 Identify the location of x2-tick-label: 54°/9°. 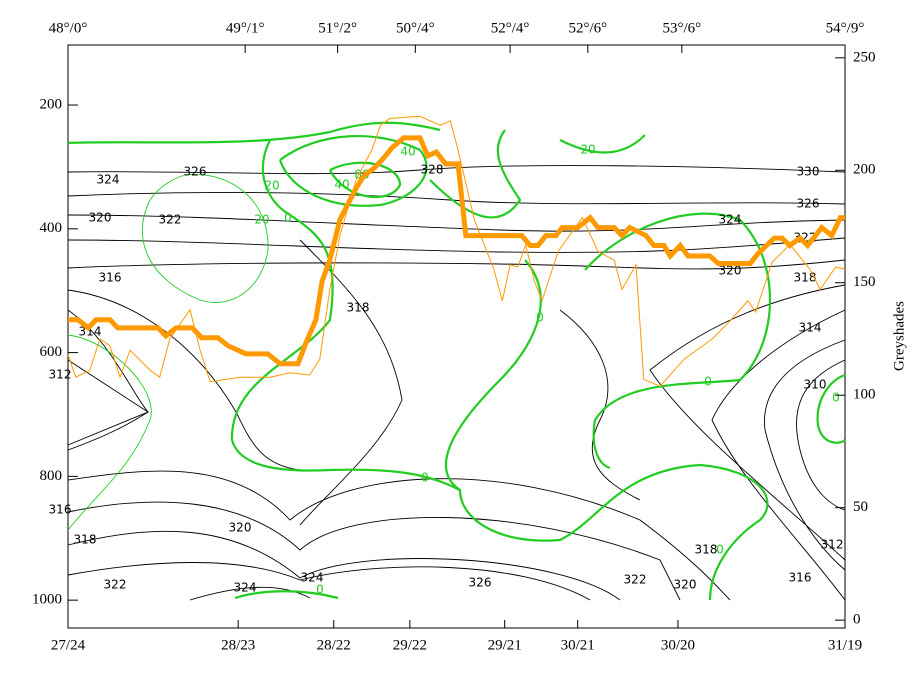
(845, 28).